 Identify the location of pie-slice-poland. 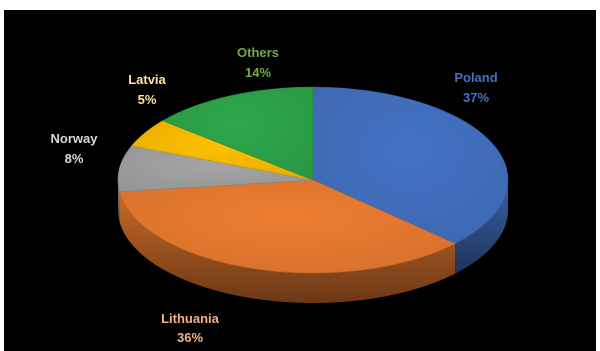
(410, 165).